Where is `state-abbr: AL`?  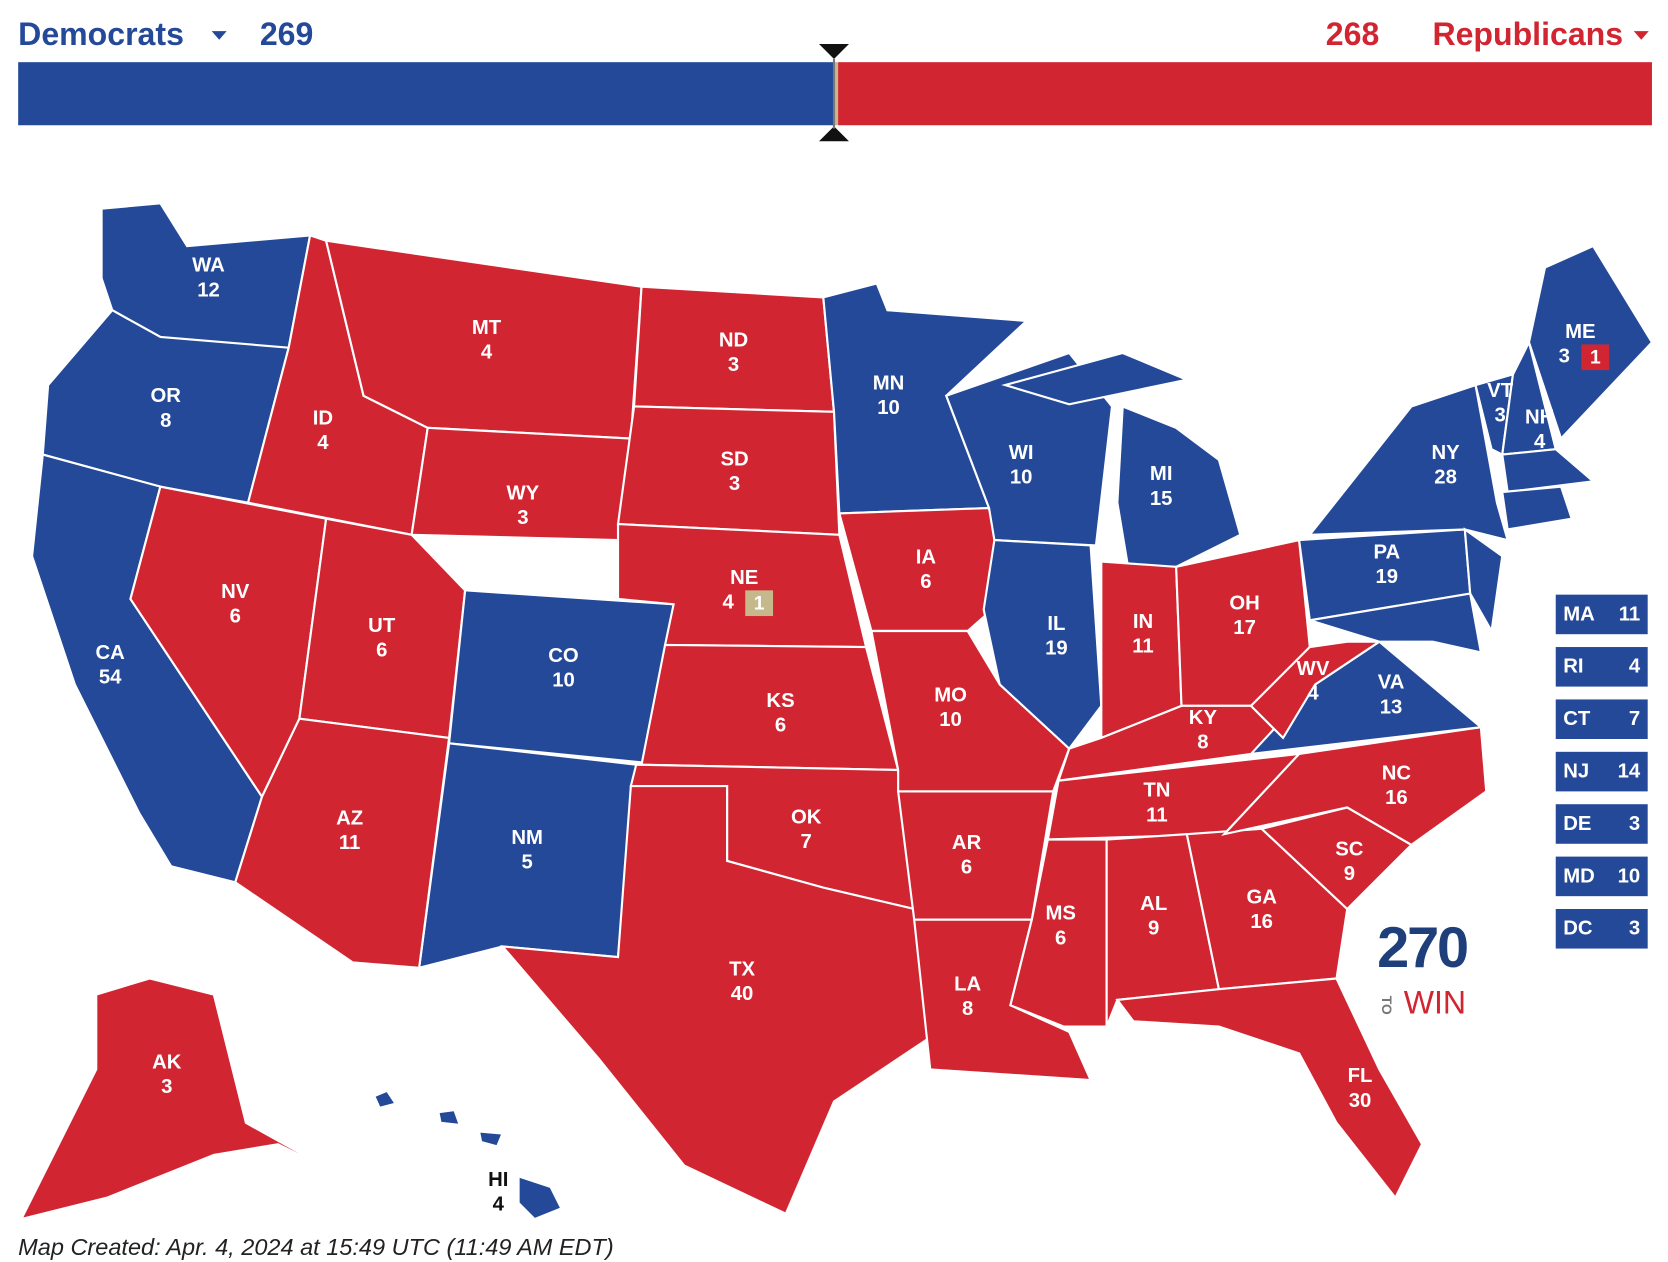
state-abbr: AL is located at coordinates (1153, 904).